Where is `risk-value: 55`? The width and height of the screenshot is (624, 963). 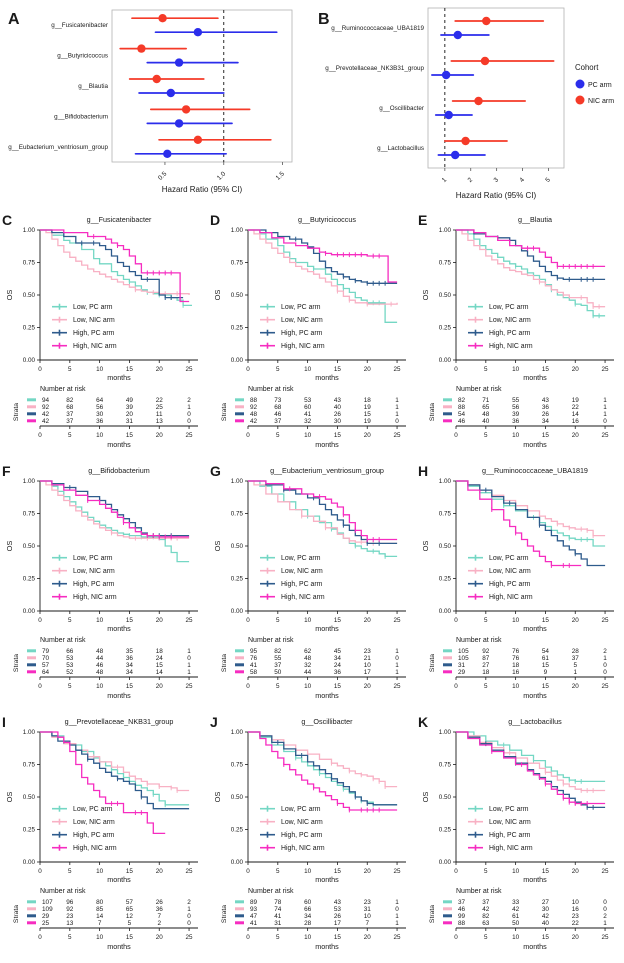 risk-value: 55 is located at coordinates (516, 400).